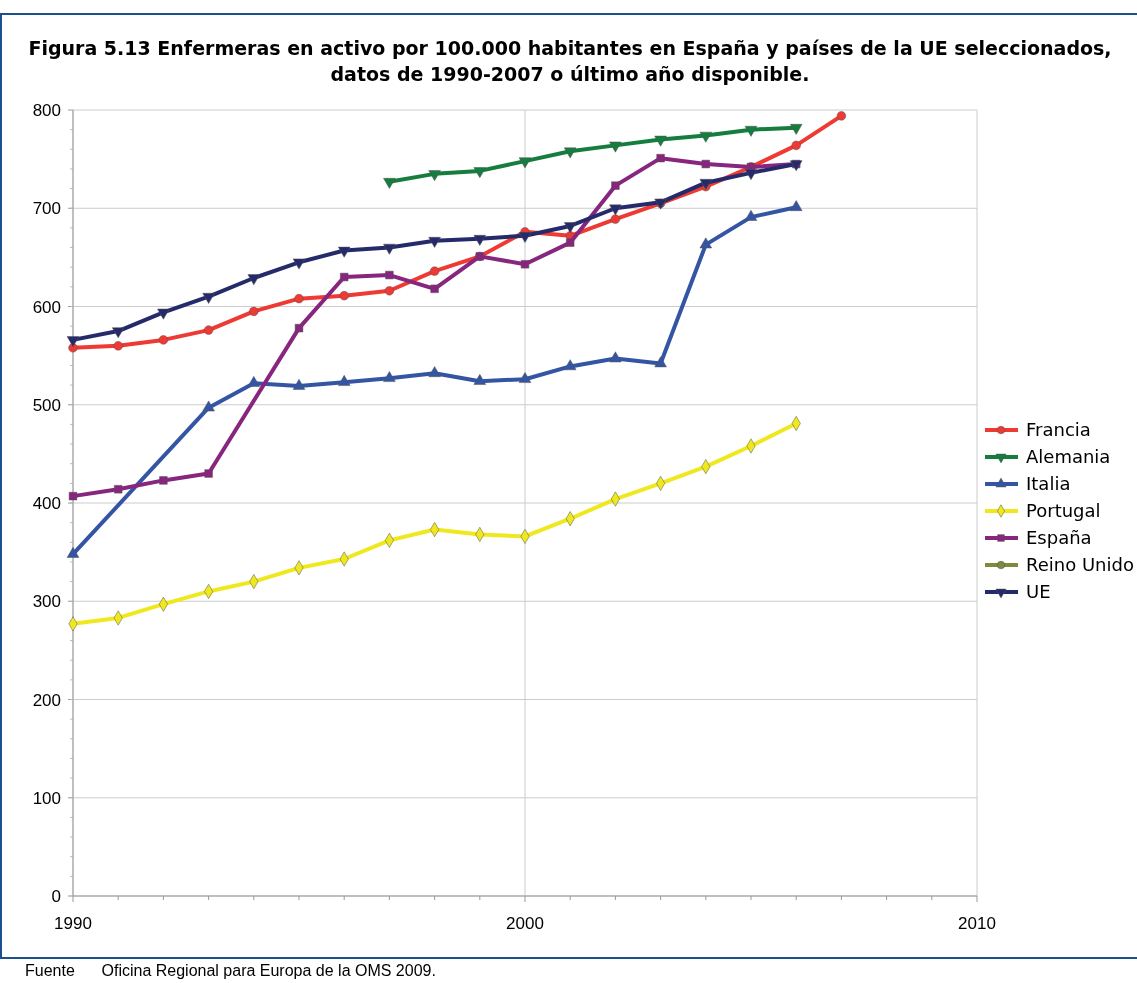 The height and width of the screenshot is (983, 1137). What do you see at coordinates (46, 700) in the screenshot?
I see `y-tick-label: 200` at bounding box center [46, 700].